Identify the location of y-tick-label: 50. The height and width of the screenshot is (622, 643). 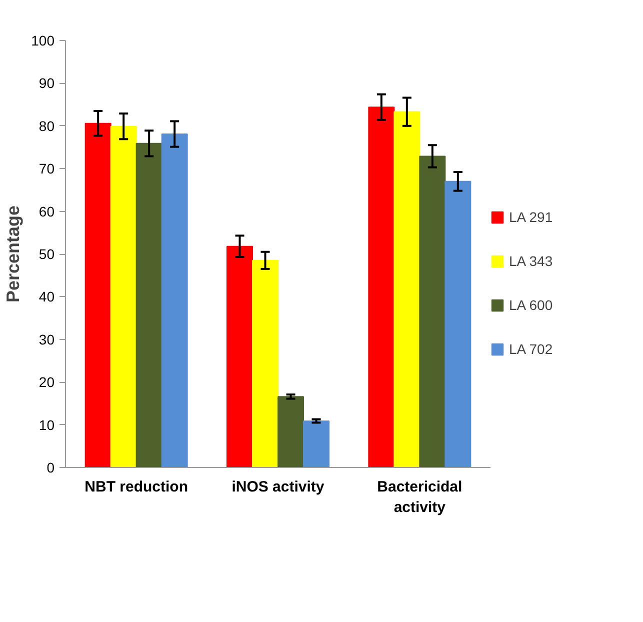
(46, 254).